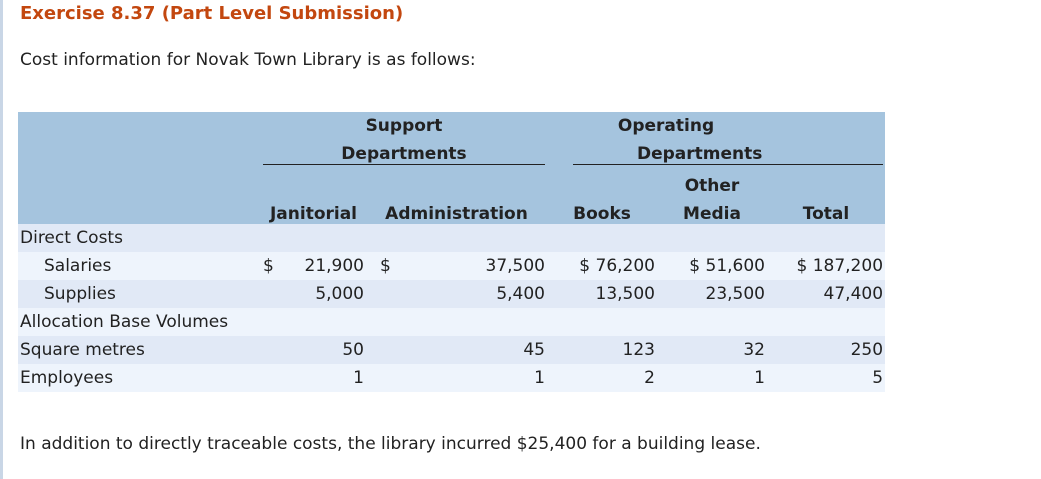  I want to click on square-metres-row: Square metres 50 45 123 32 250, so click(452, 350).